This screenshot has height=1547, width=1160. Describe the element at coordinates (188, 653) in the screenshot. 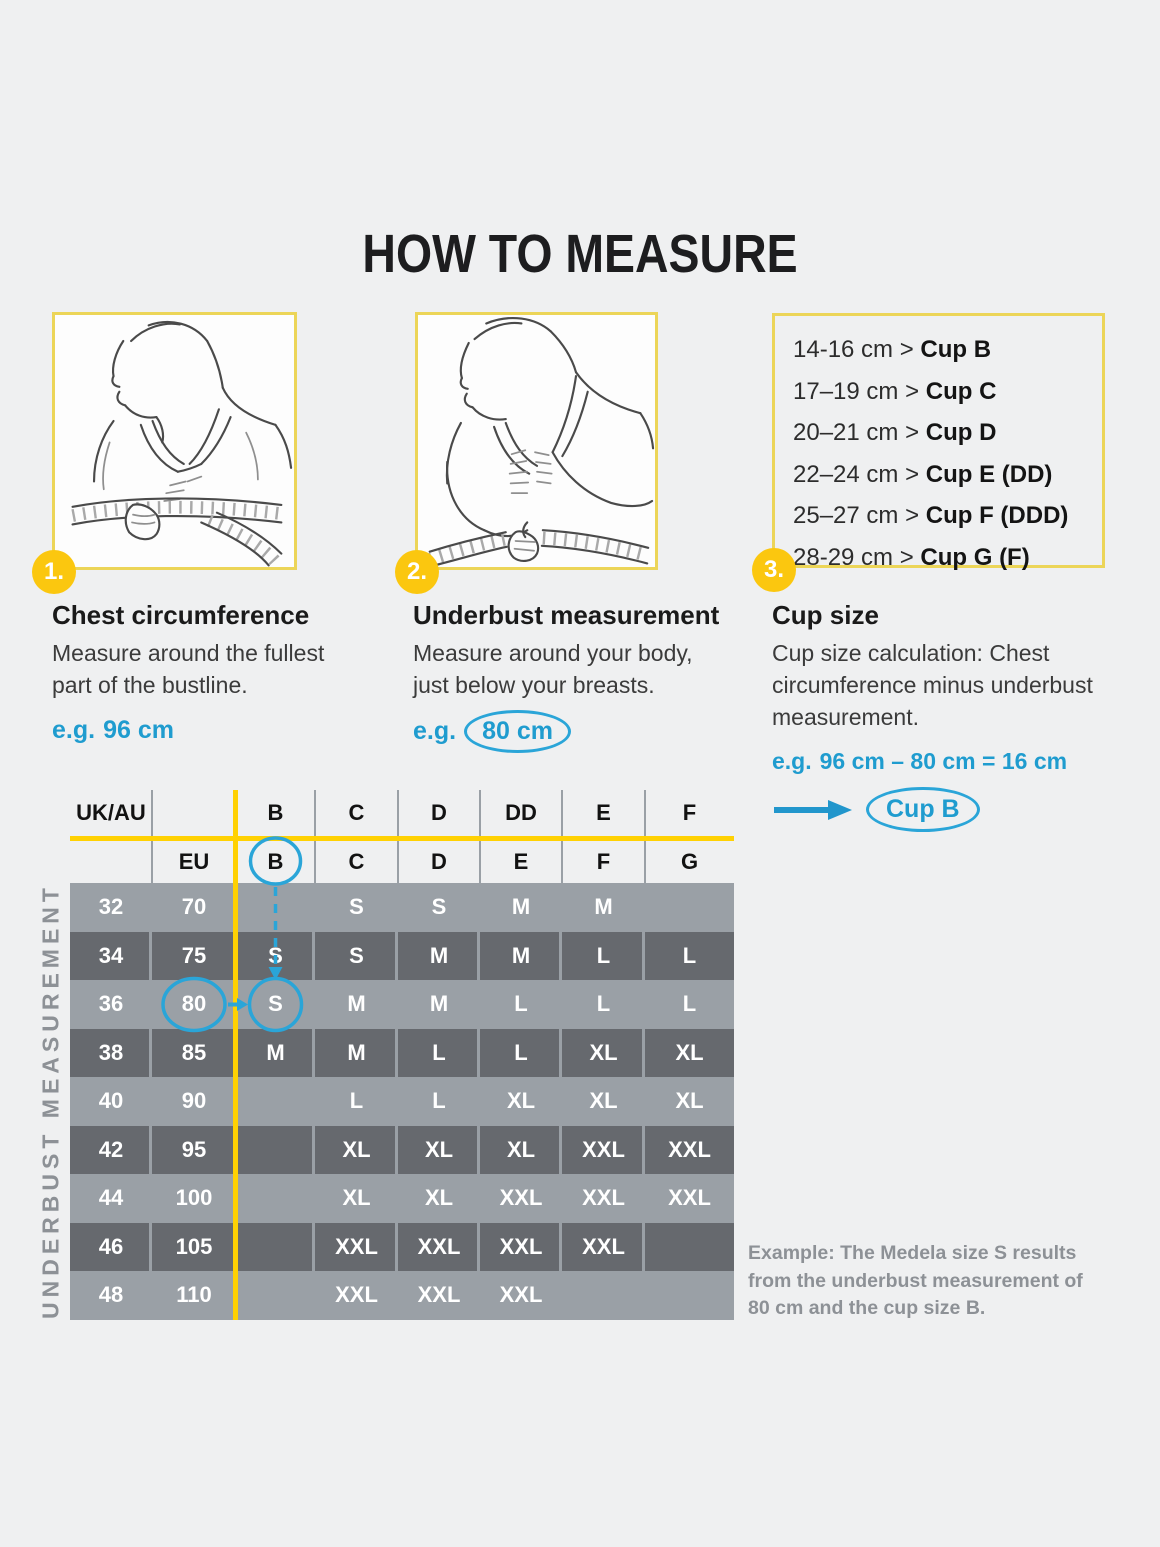

I see `step-1-line: Measure around the fullest` at that location.